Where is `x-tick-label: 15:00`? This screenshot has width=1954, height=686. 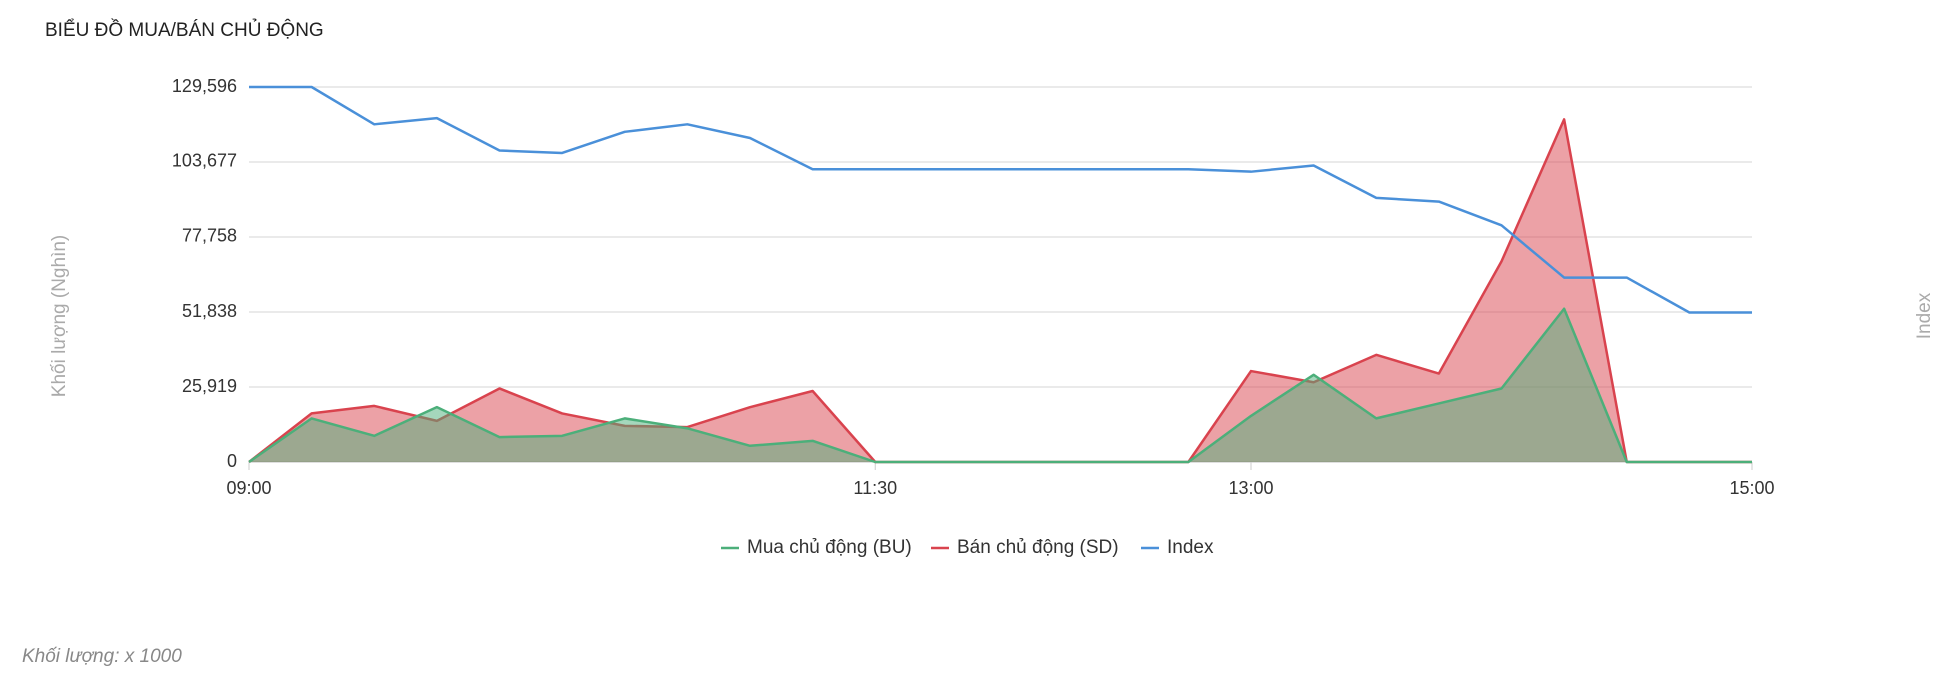 x-tick-label: 15:00 is located at coordinates (1751, 488).